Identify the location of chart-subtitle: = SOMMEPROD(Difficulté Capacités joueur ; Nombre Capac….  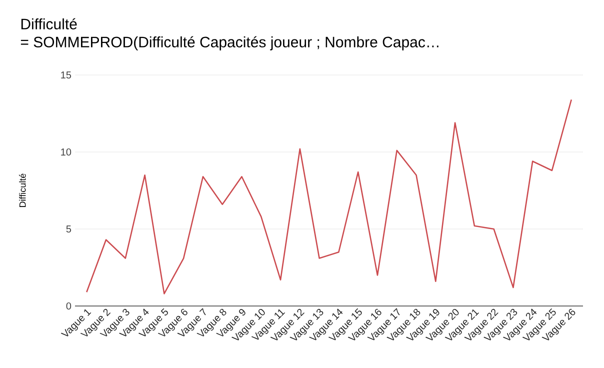
(229, 43).